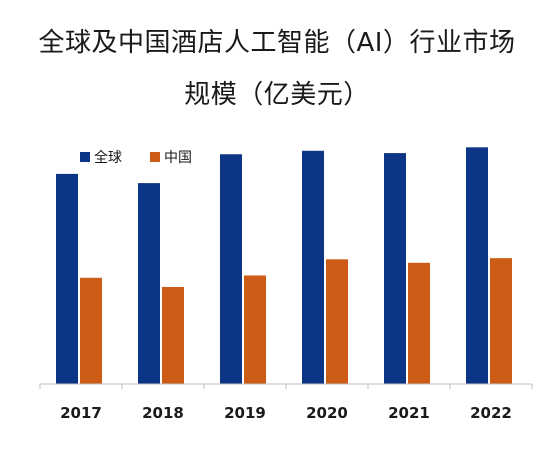 The image size is (554, 451). Describe the element at coordinates (245, 413) in the screenshot. I see `x-tick-label-2019: 2019` at that location.